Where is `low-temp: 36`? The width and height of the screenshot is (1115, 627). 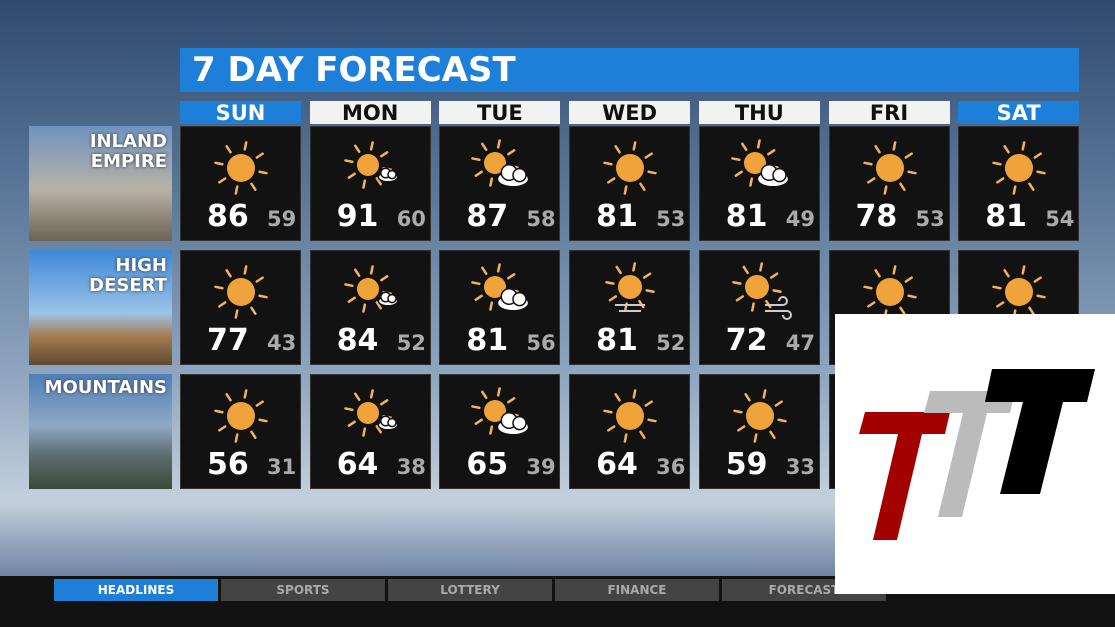
low-temp: 36 is located at coordinates (671, 467).